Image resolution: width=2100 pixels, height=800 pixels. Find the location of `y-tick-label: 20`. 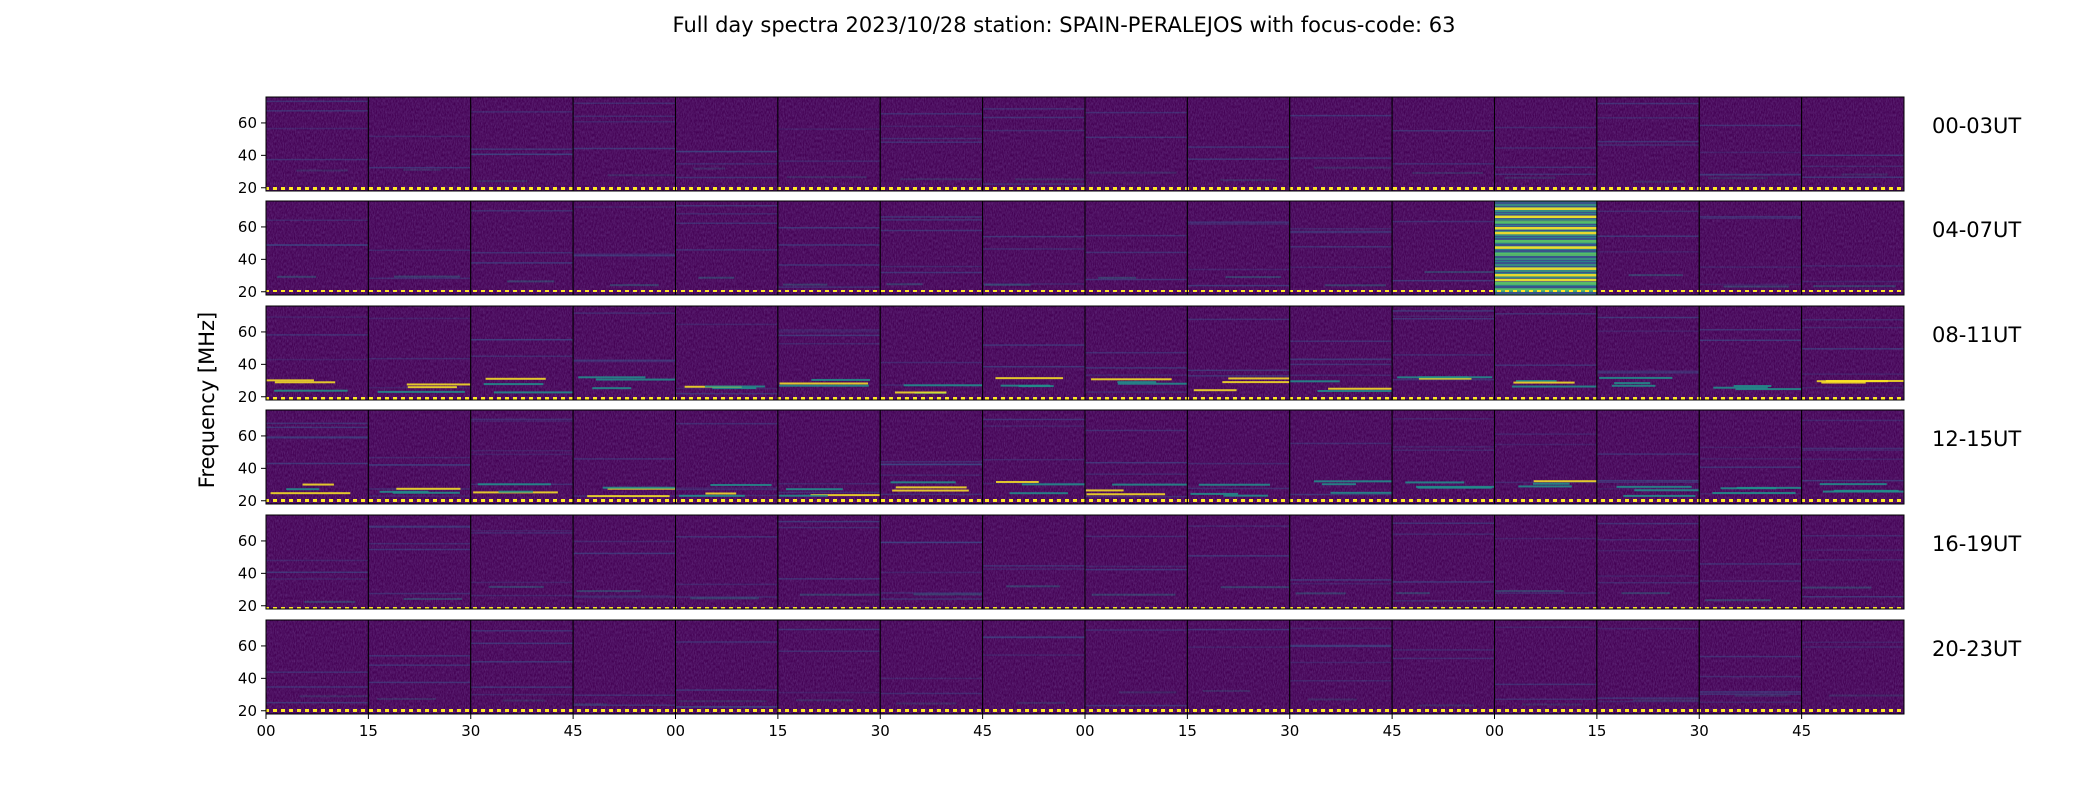

y-tick-label: 20 is located at coordinates (247, 606).